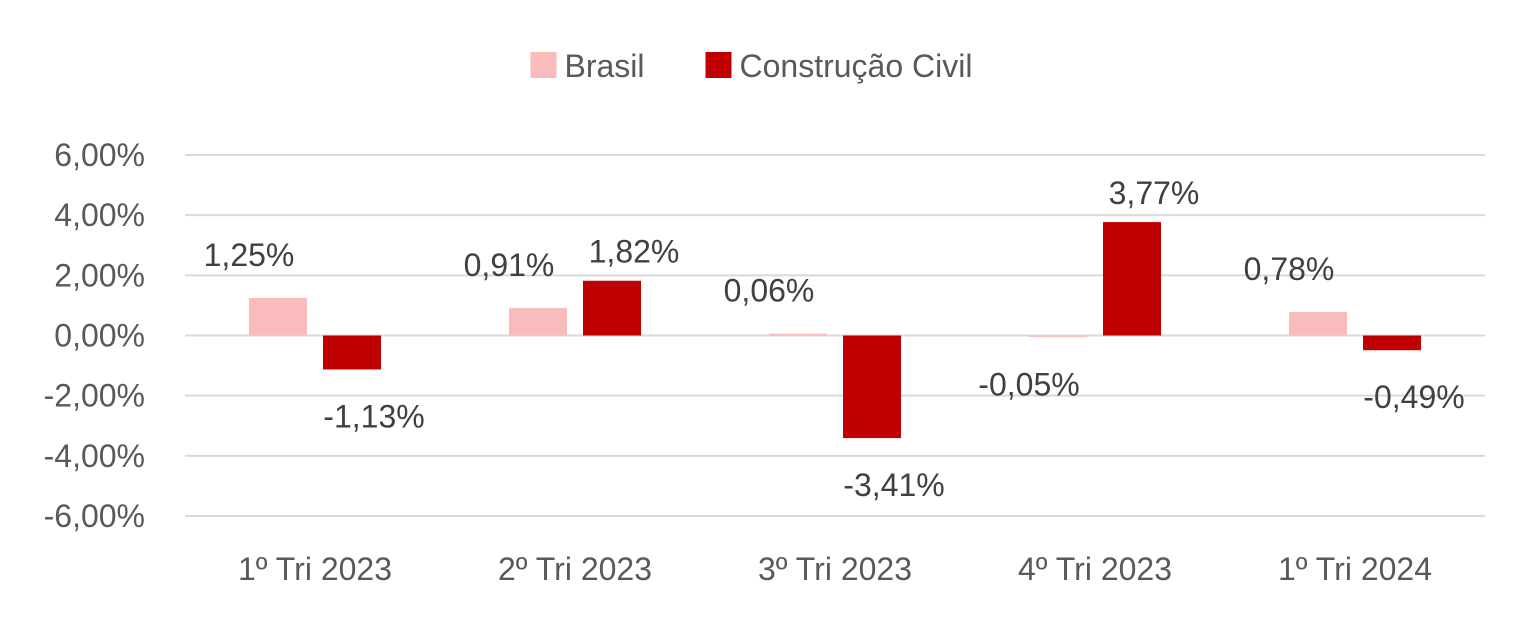  I want to click on x-tick-label: 2º Tri 2023, so click(575, 569).